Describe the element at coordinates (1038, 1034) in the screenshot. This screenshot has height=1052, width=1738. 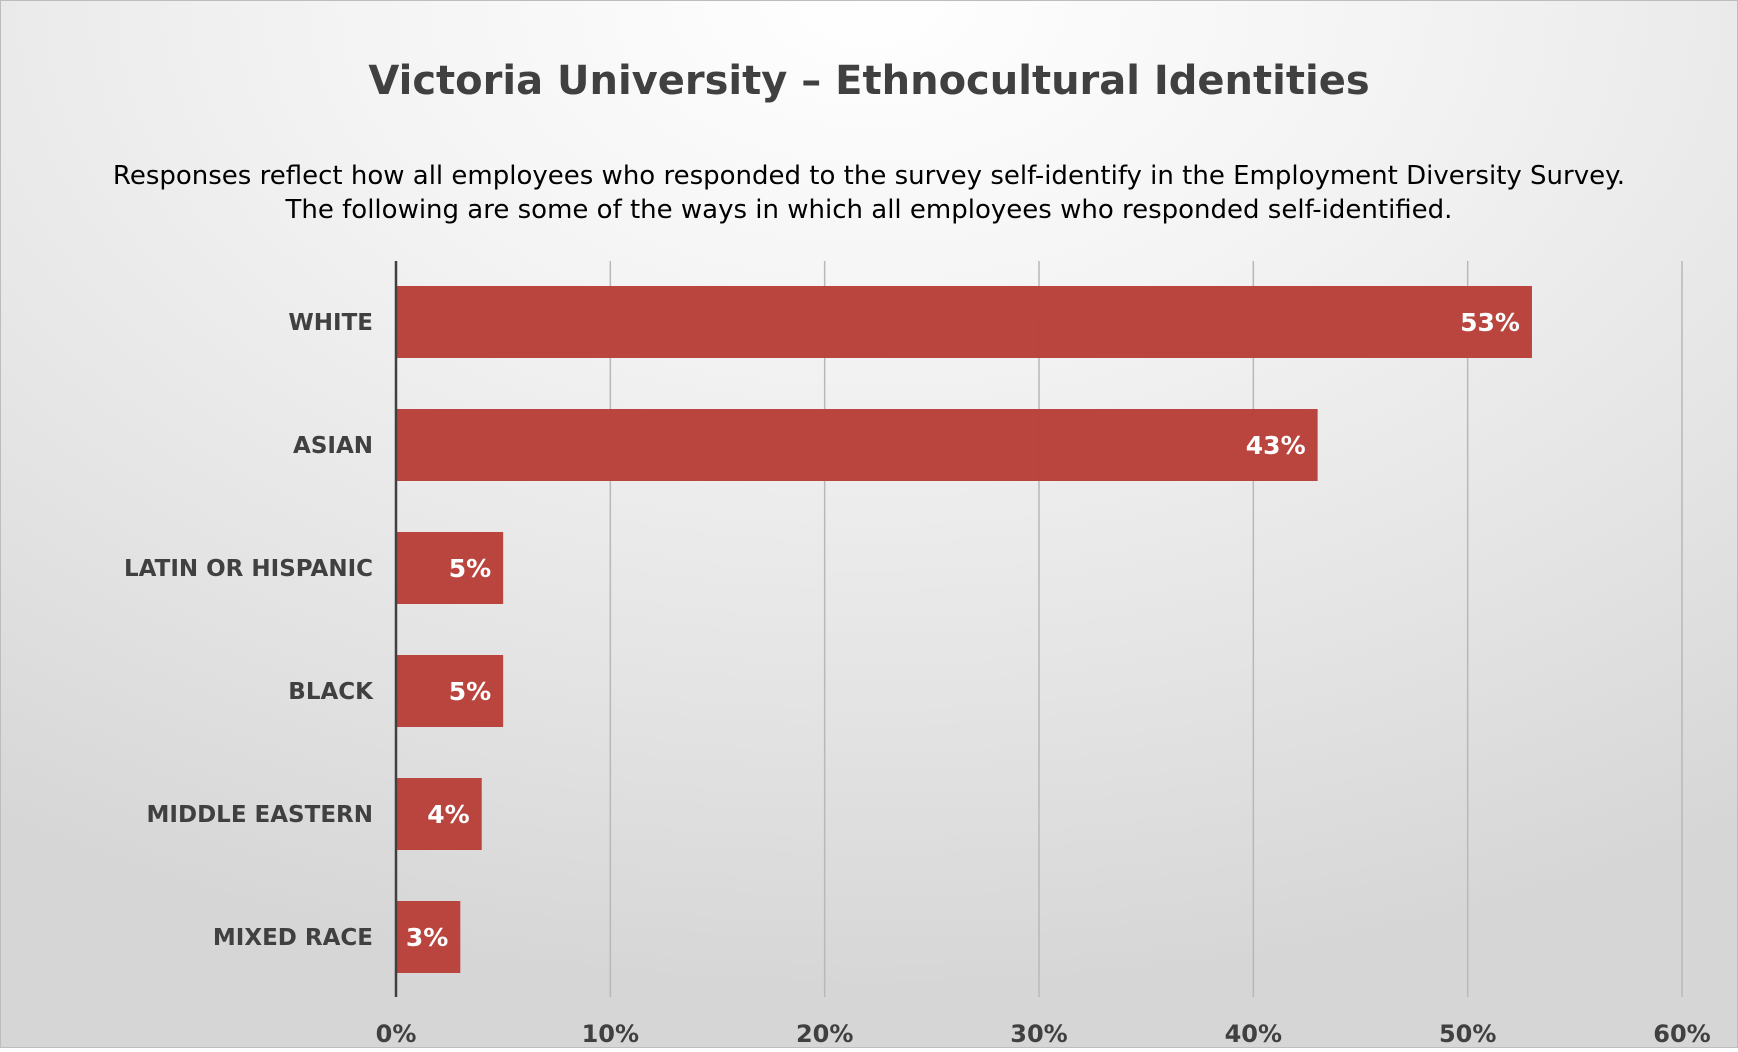
I see `x-tick-label: 30%` at that location.